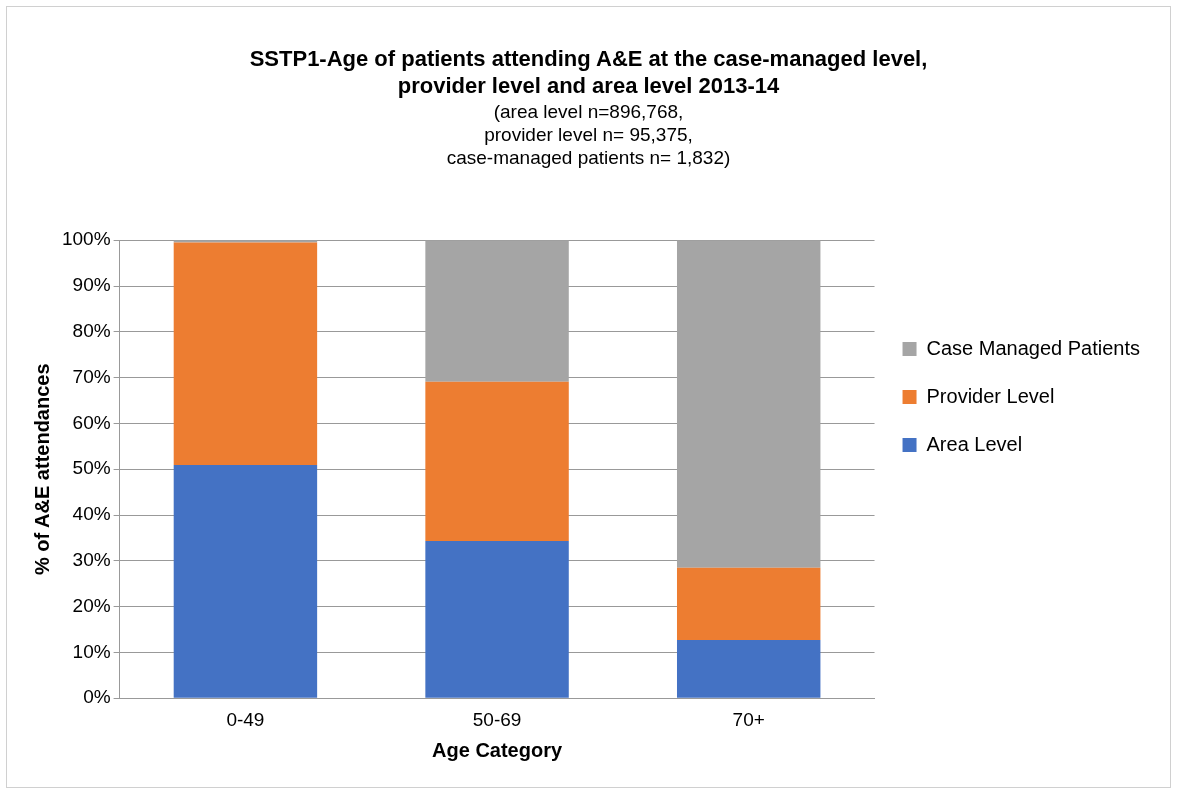 The height and width of the screenshot is (794, 1177). Describe the element at coordinates (990, 395) in the screenshot. I see `legend-label: Provider Level` at that location.